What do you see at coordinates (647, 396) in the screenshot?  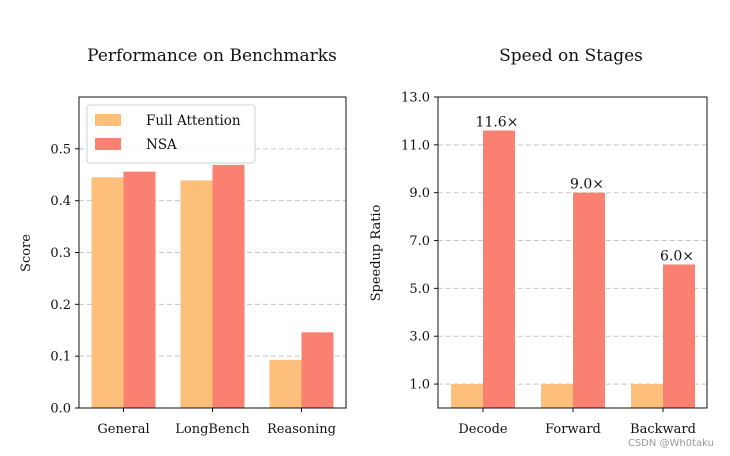 I see `bar-full-attention-backward` at bounding box center [647, 396].